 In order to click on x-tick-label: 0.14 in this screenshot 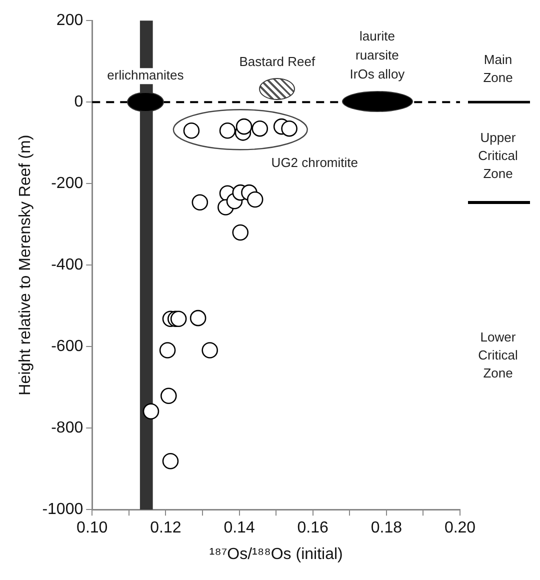, I will do `click(239, 528)`.